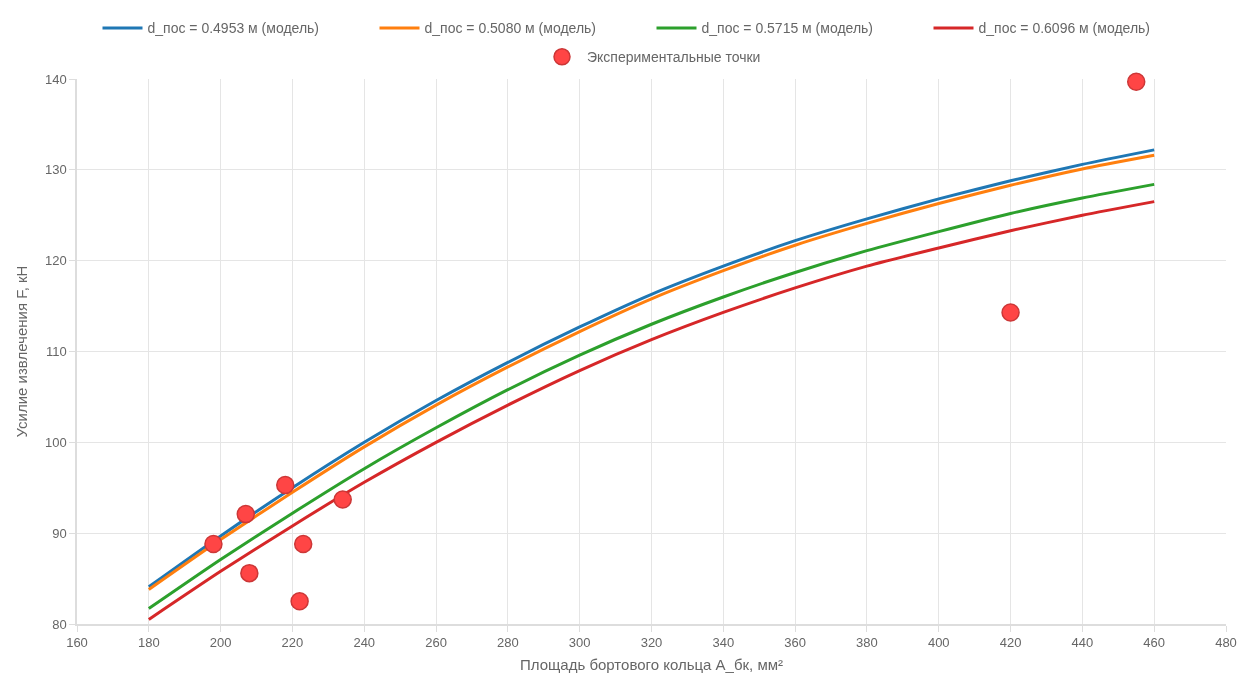 Image resolution: width=1249 pixels, height=684 pixels. What do you see at coordinates (436, 643) in the screenshot?
I see `x-tick-label: 260` at bounding box center [436, 643].